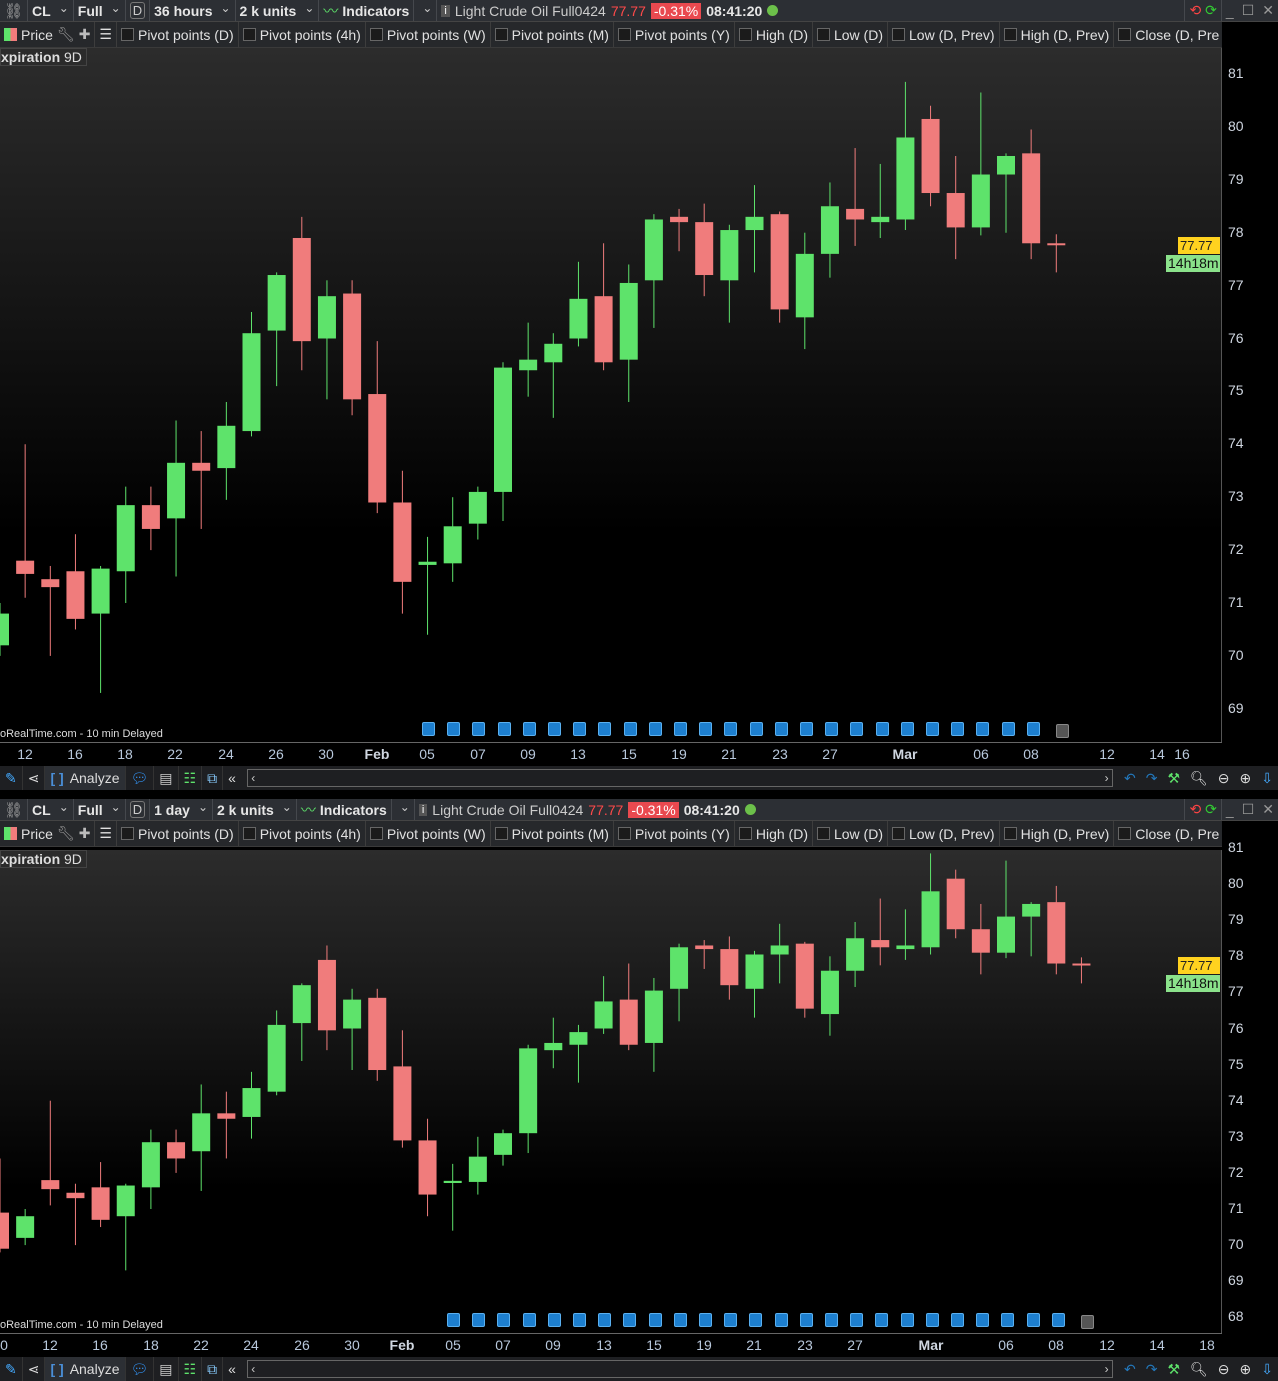  What do you see at coordinates (850, 833) in the screenshot?
I see `checkbox-item: Low (D)` at bounding box center [850, 833].